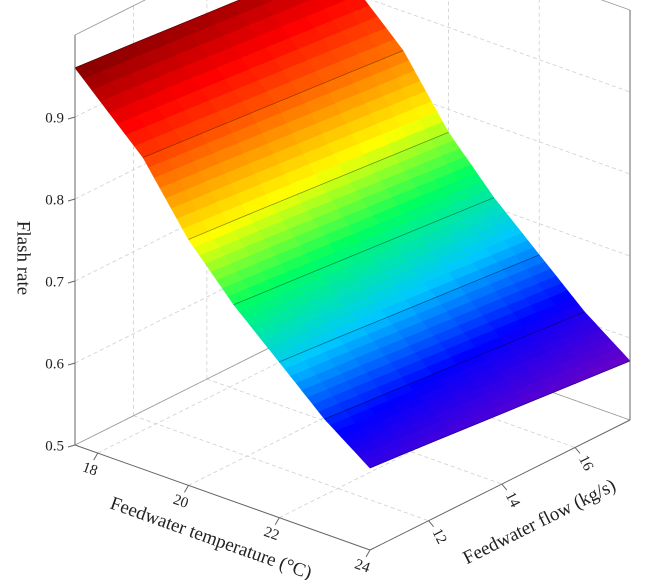 This screenshot has height=580, width=646. What do you see at coordinates (54, 364) in the screenshot?
I see `z-tick-label: 0.6` at bounding box center [54, 364].